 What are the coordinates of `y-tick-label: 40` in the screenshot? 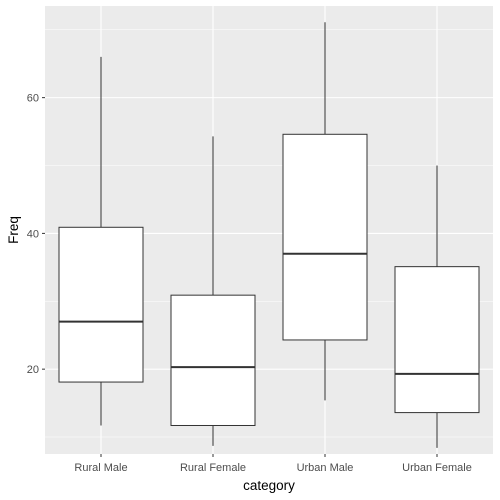 It's located at (33, 234).